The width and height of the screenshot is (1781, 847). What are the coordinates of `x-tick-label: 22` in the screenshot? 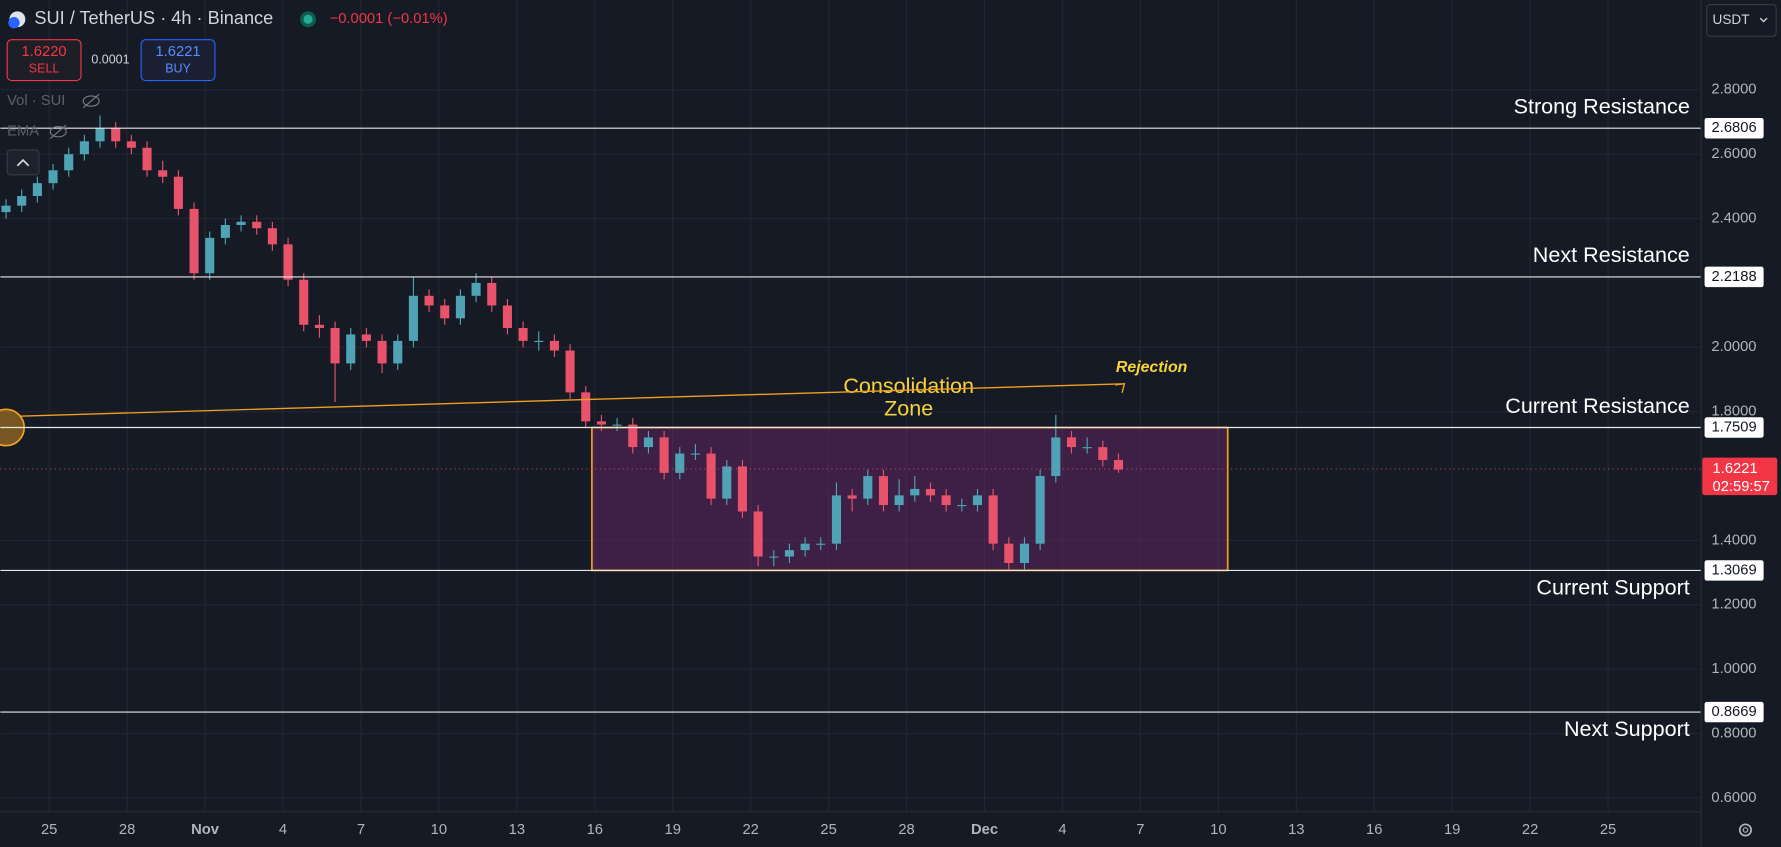 It's located at (1530, 830).